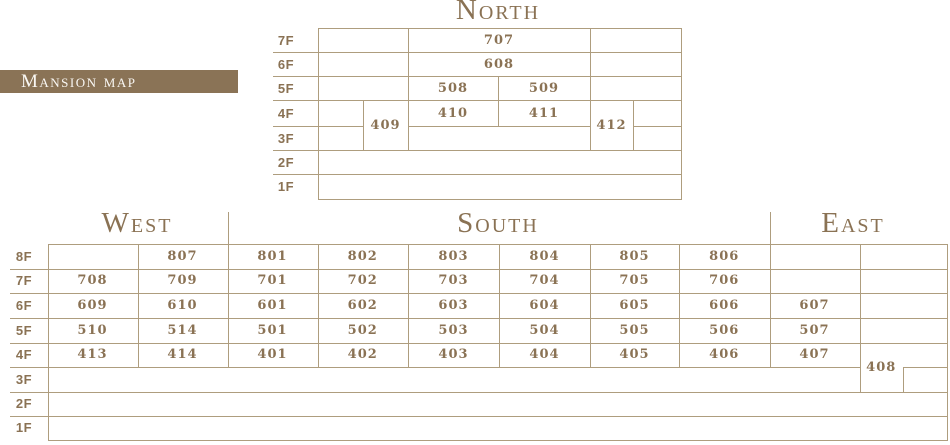  I want to click on lower-floor-8f: 8F, so click(24, 256).